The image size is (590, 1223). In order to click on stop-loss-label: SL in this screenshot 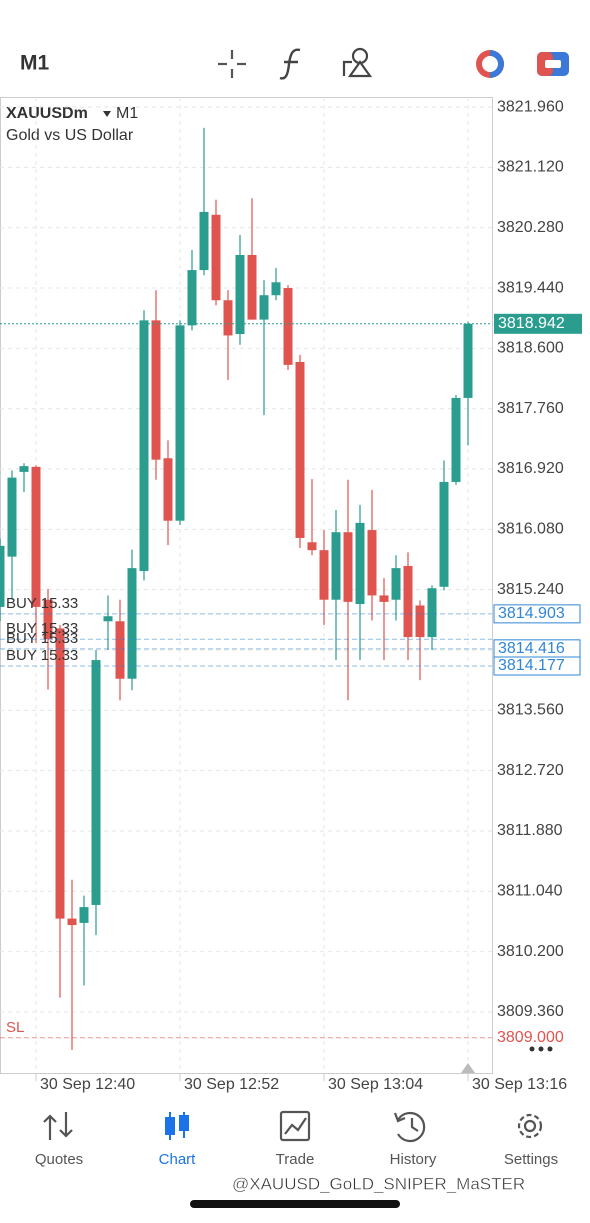, I will do `click(15, 1027)`.